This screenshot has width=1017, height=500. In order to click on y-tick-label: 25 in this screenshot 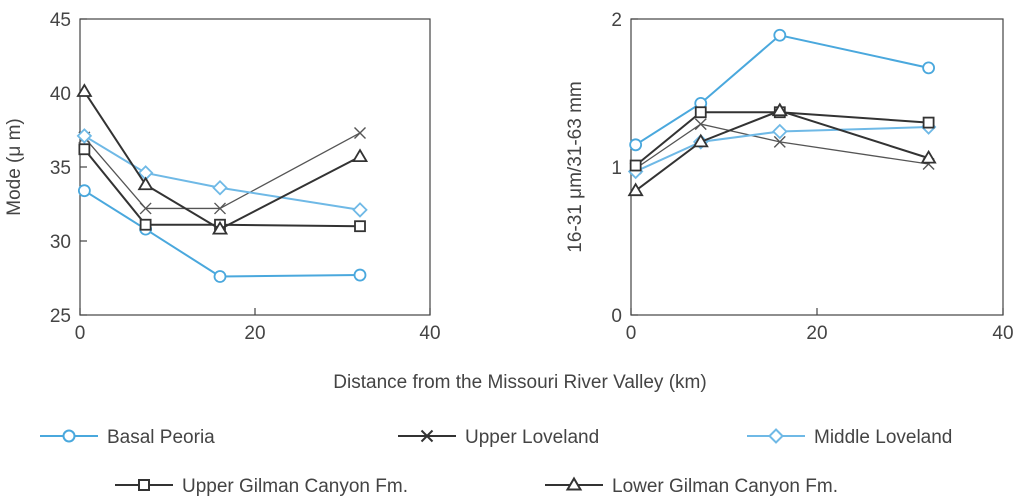, I will do `click(60, 316)`.